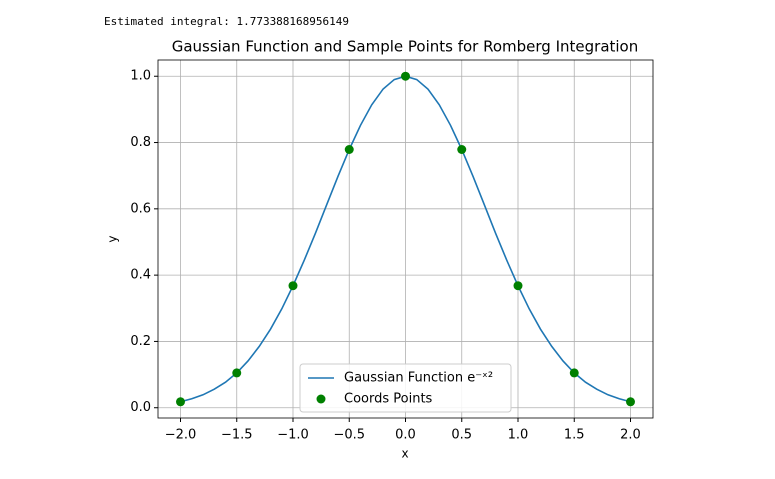  I want to click on x-tick-label: −0.5, so click(349, 435).